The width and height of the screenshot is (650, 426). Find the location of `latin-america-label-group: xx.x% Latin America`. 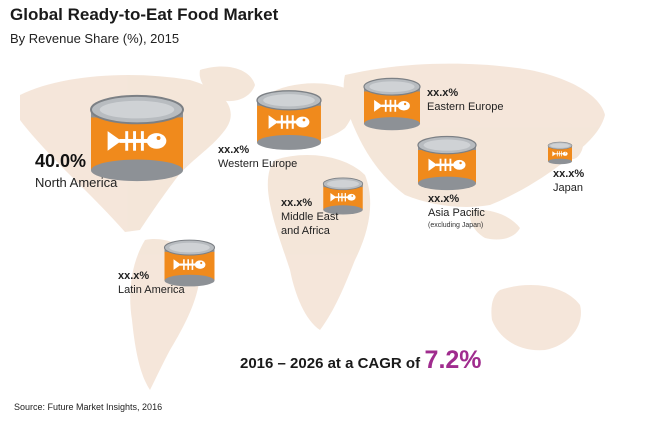

latin-america-label-group: xx.x% Latin America is located at coordinates (151, 283).